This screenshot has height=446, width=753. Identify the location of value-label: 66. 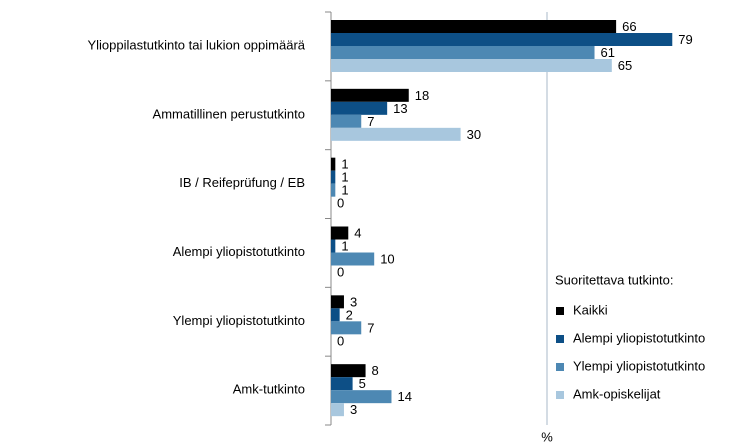
(629, 26).